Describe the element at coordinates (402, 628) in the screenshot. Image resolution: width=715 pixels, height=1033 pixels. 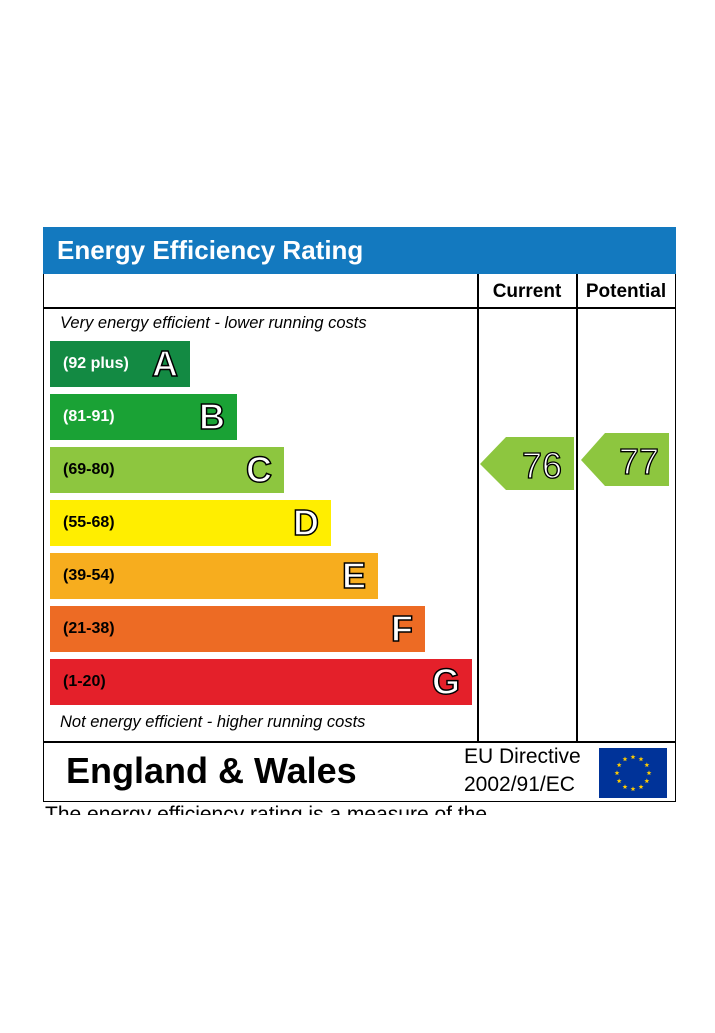
I see `band-letter: F` at that location.